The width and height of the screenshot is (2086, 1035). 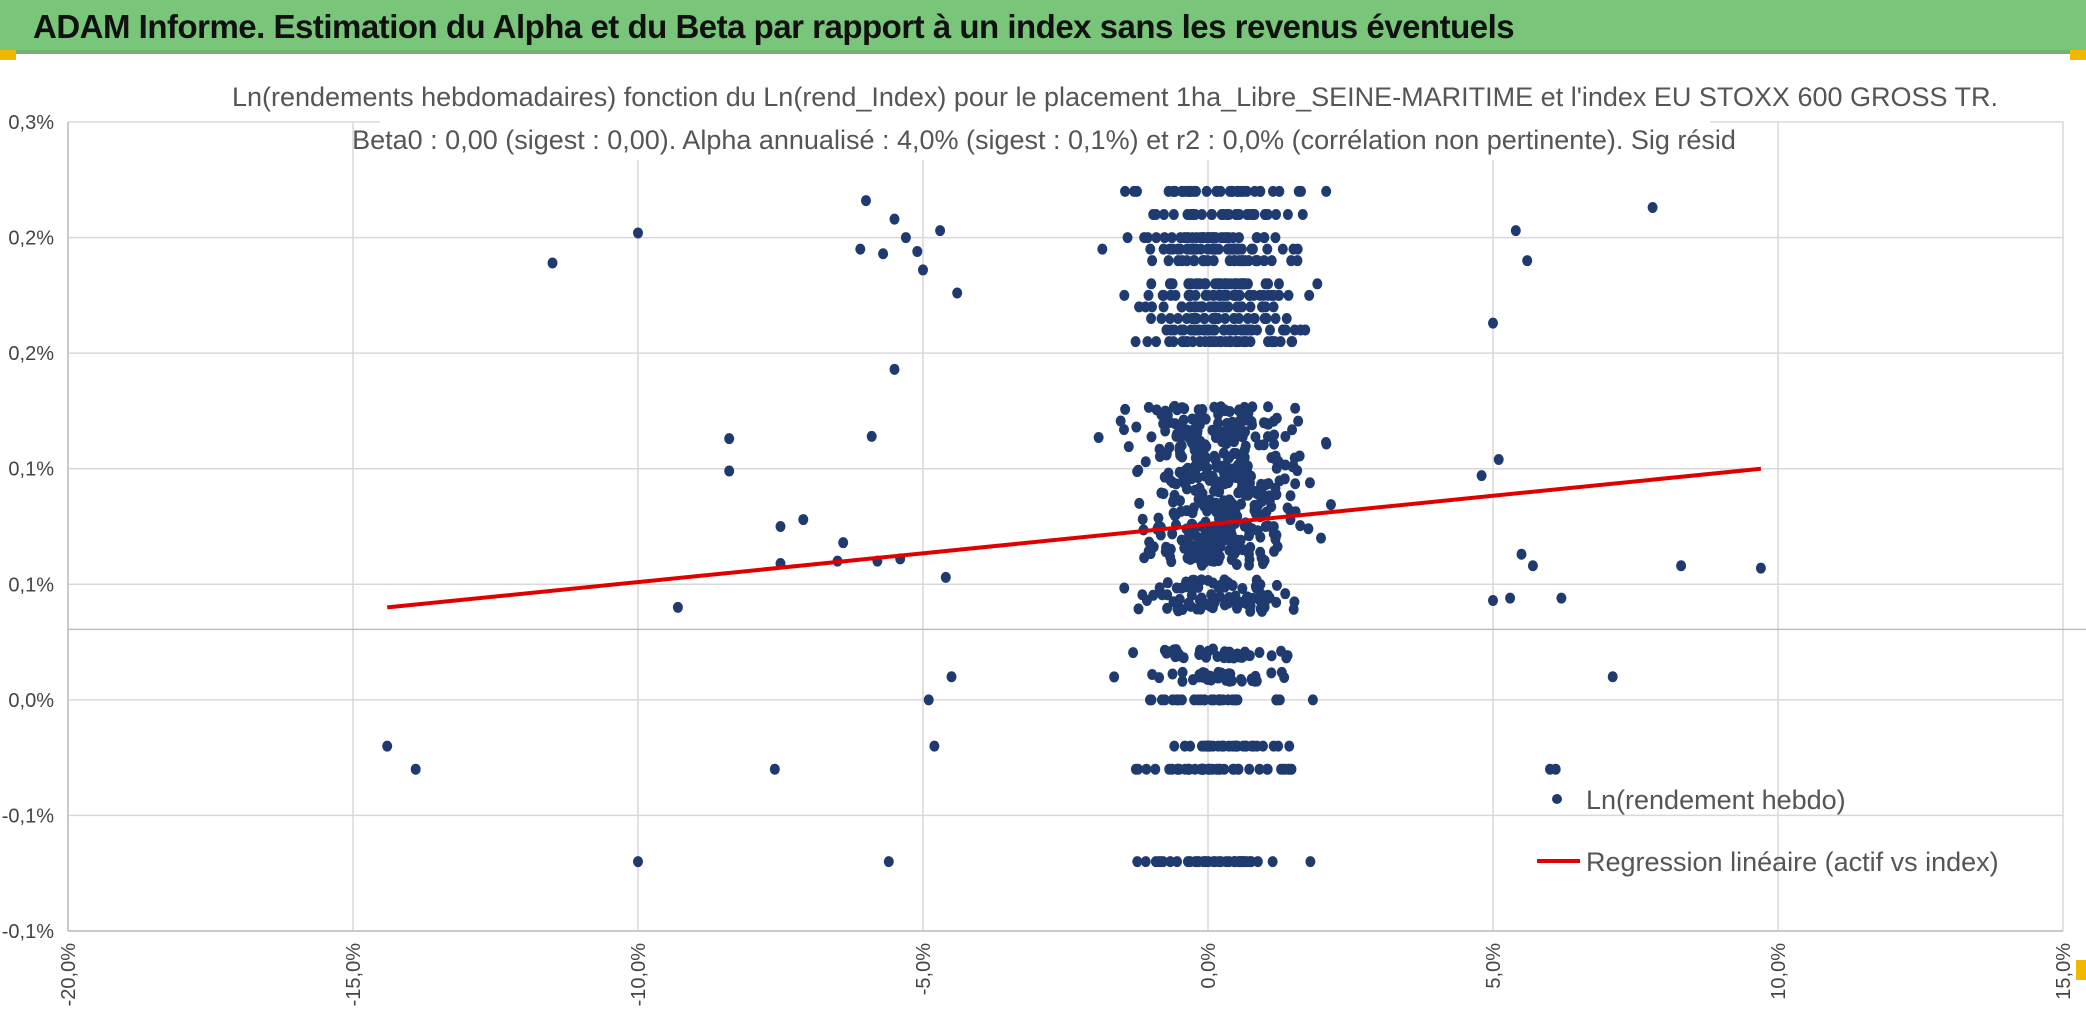 I want to click on x-tick-label: 0,0%, so click(x=1209, y=966).